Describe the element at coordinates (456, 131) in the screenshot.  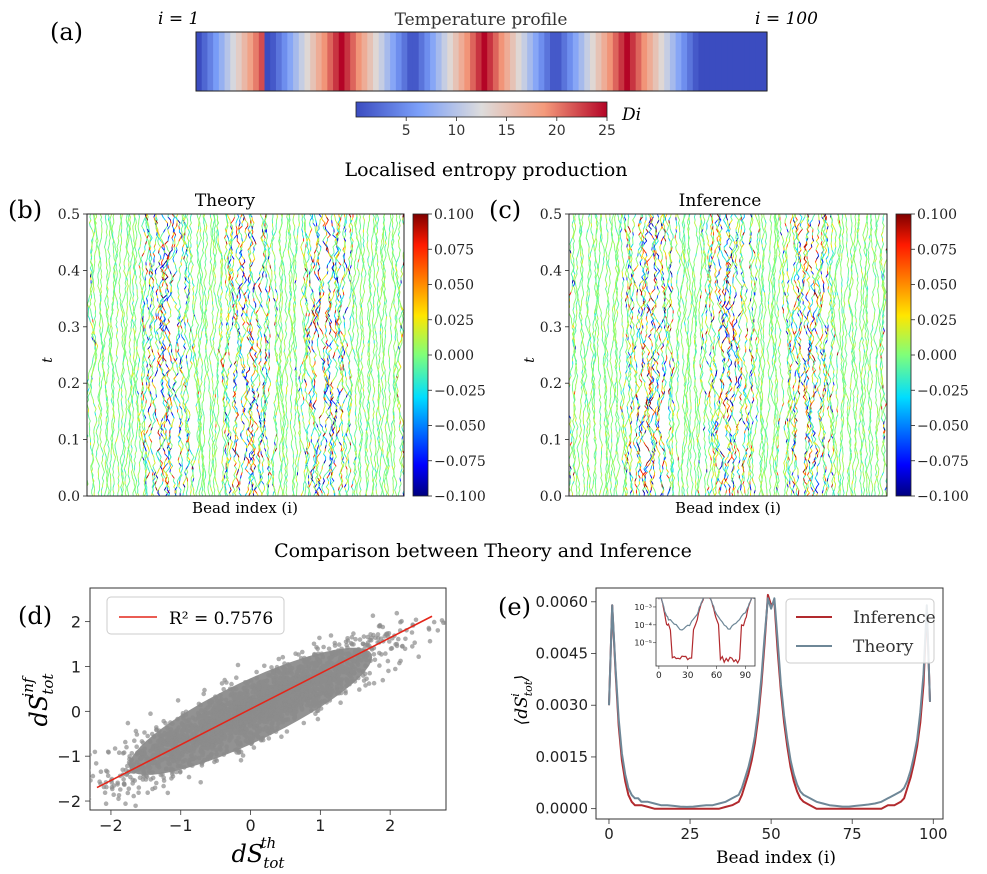
I see `colorbar-tick-label: 10` at that location.